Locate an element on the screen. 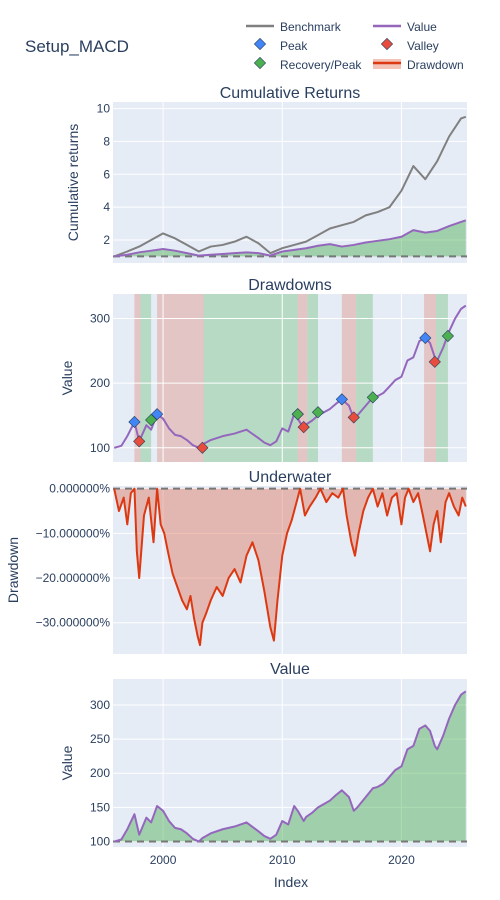 The image size is (500, 900). panel-title: Cumulative Returns is located at coordinates (290, 93).